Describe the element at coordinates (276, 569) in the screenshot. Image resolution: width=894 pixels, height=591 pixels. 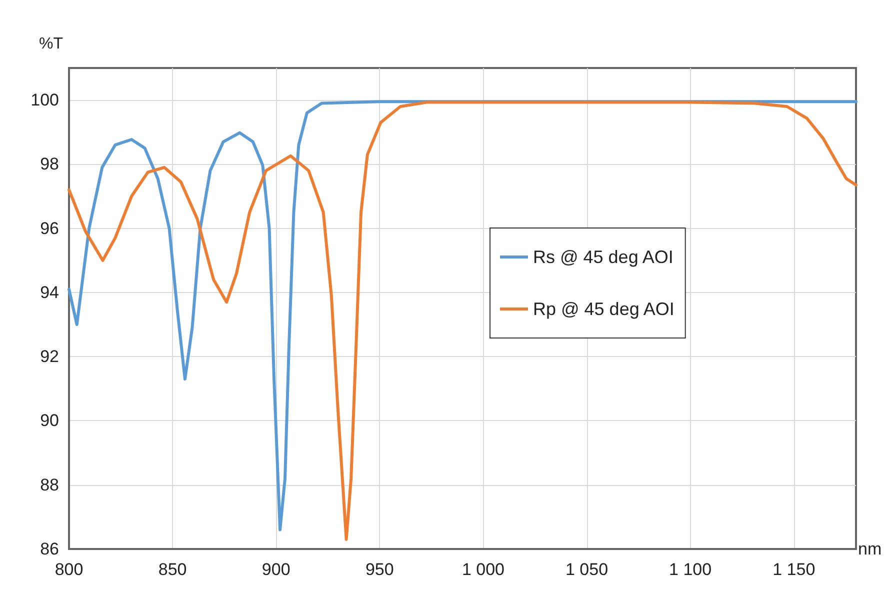
I see `x-tick-label: 900` at that location.